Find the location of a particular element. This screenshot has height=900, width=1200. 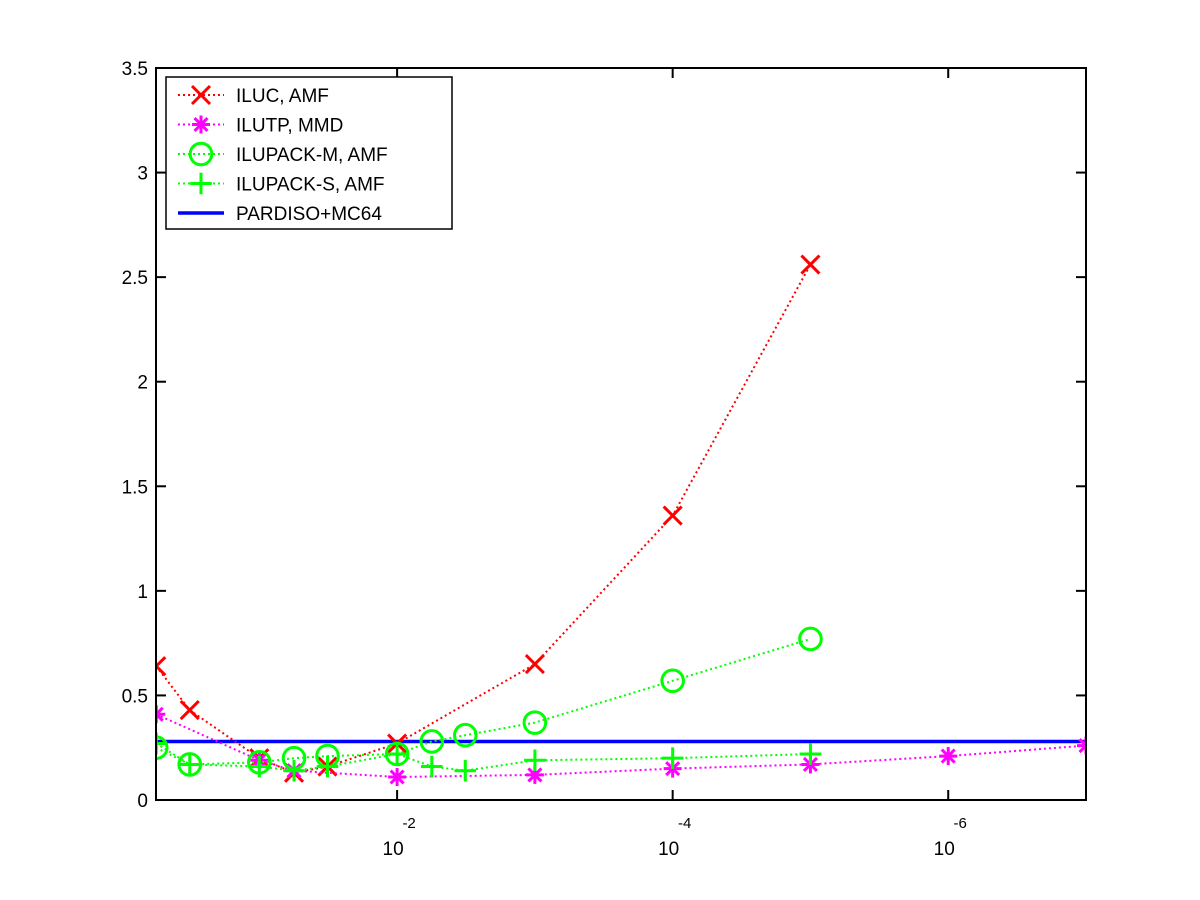

y-tick-label: 0 is located at coordinates (142, 801).